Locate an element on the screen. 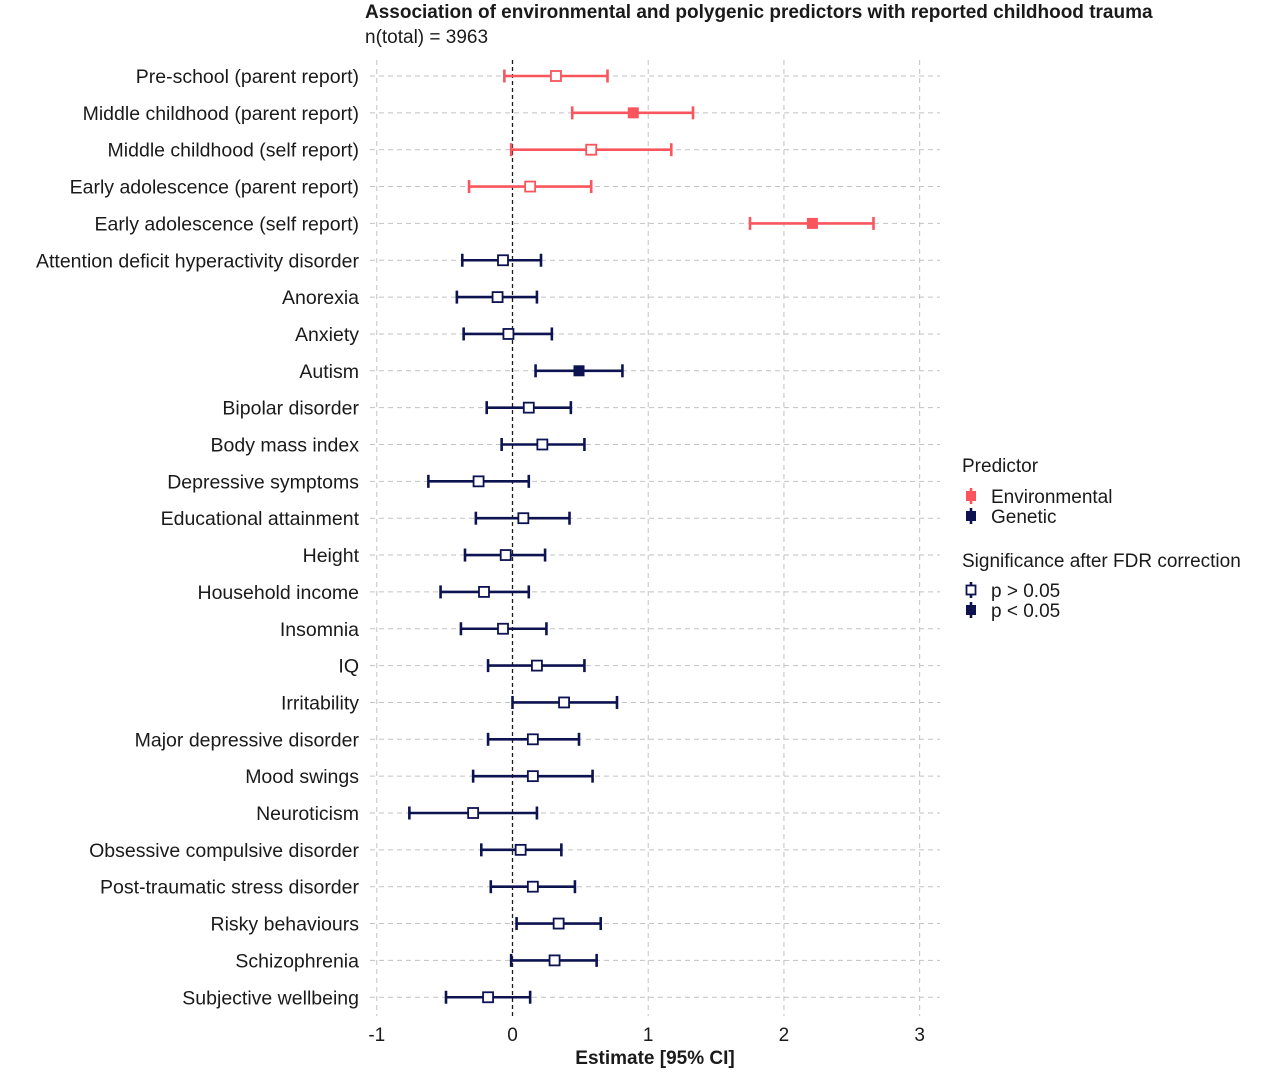  legend-key-environmental is located at coordinates (971, 496).